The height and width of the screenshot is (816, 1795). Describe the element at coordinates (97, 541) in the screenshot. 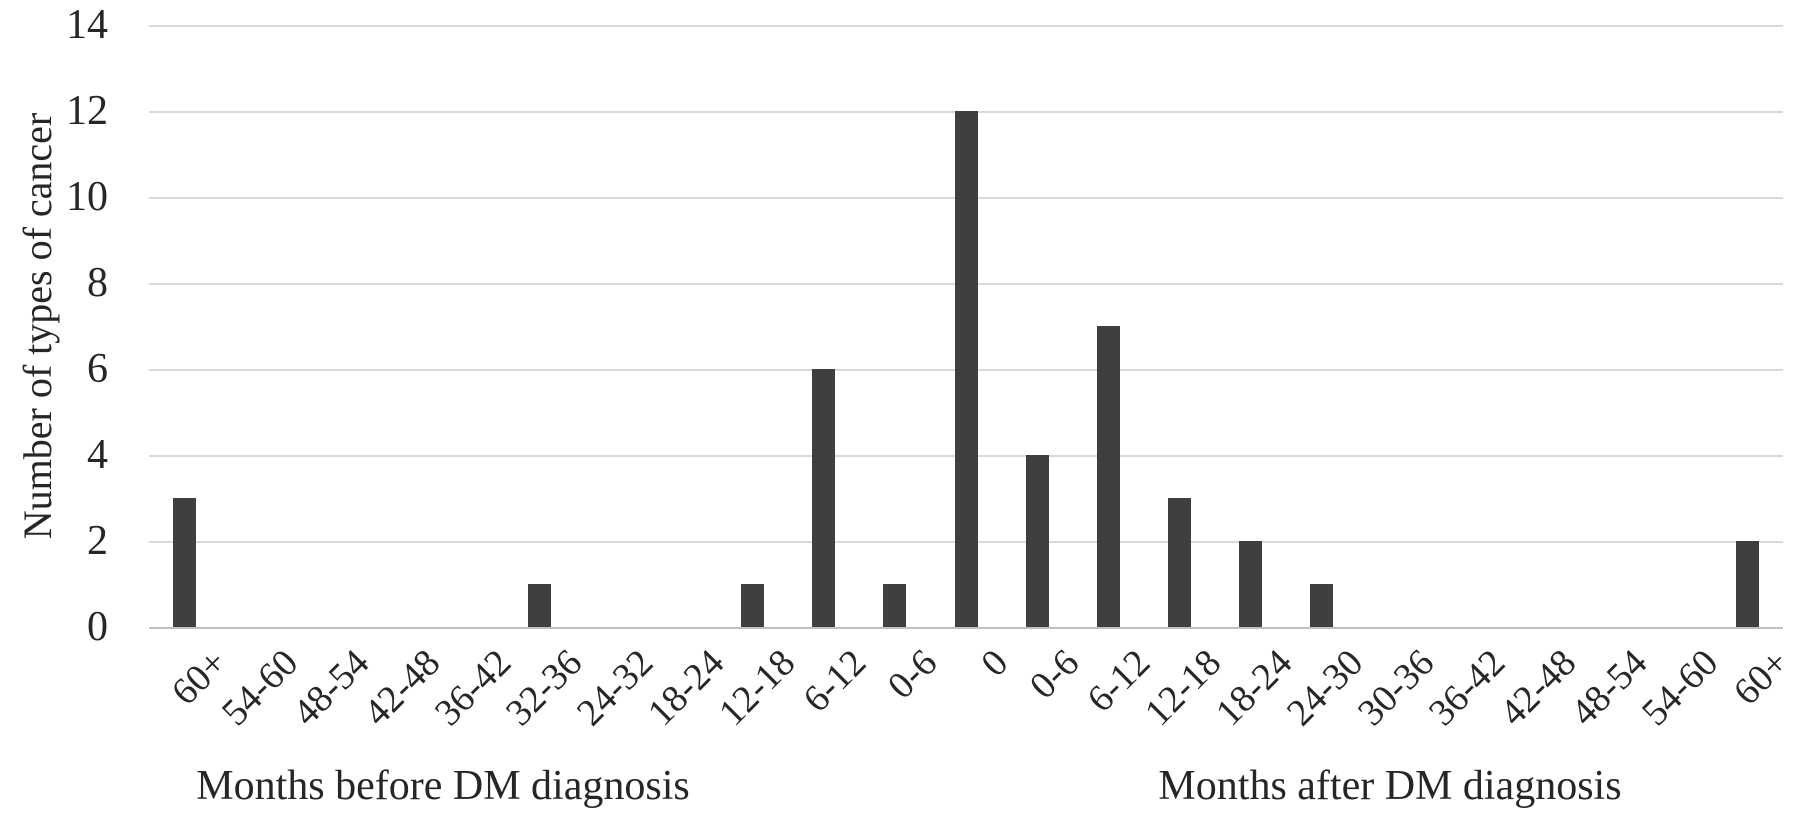

I see `y-axis-tick-label: 2` at that location.